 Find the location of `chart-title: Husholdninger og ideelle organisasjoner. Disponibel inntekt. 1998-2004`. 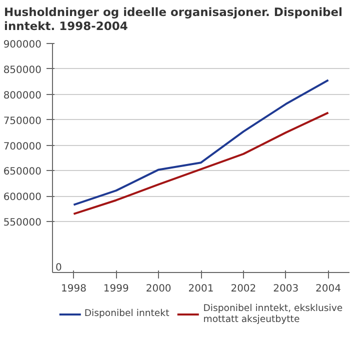

chart-title: Husholdninger og ideelle organisasjoner. Disponibel inntekt. 1998-2004 is located at coordinates (174, 19).